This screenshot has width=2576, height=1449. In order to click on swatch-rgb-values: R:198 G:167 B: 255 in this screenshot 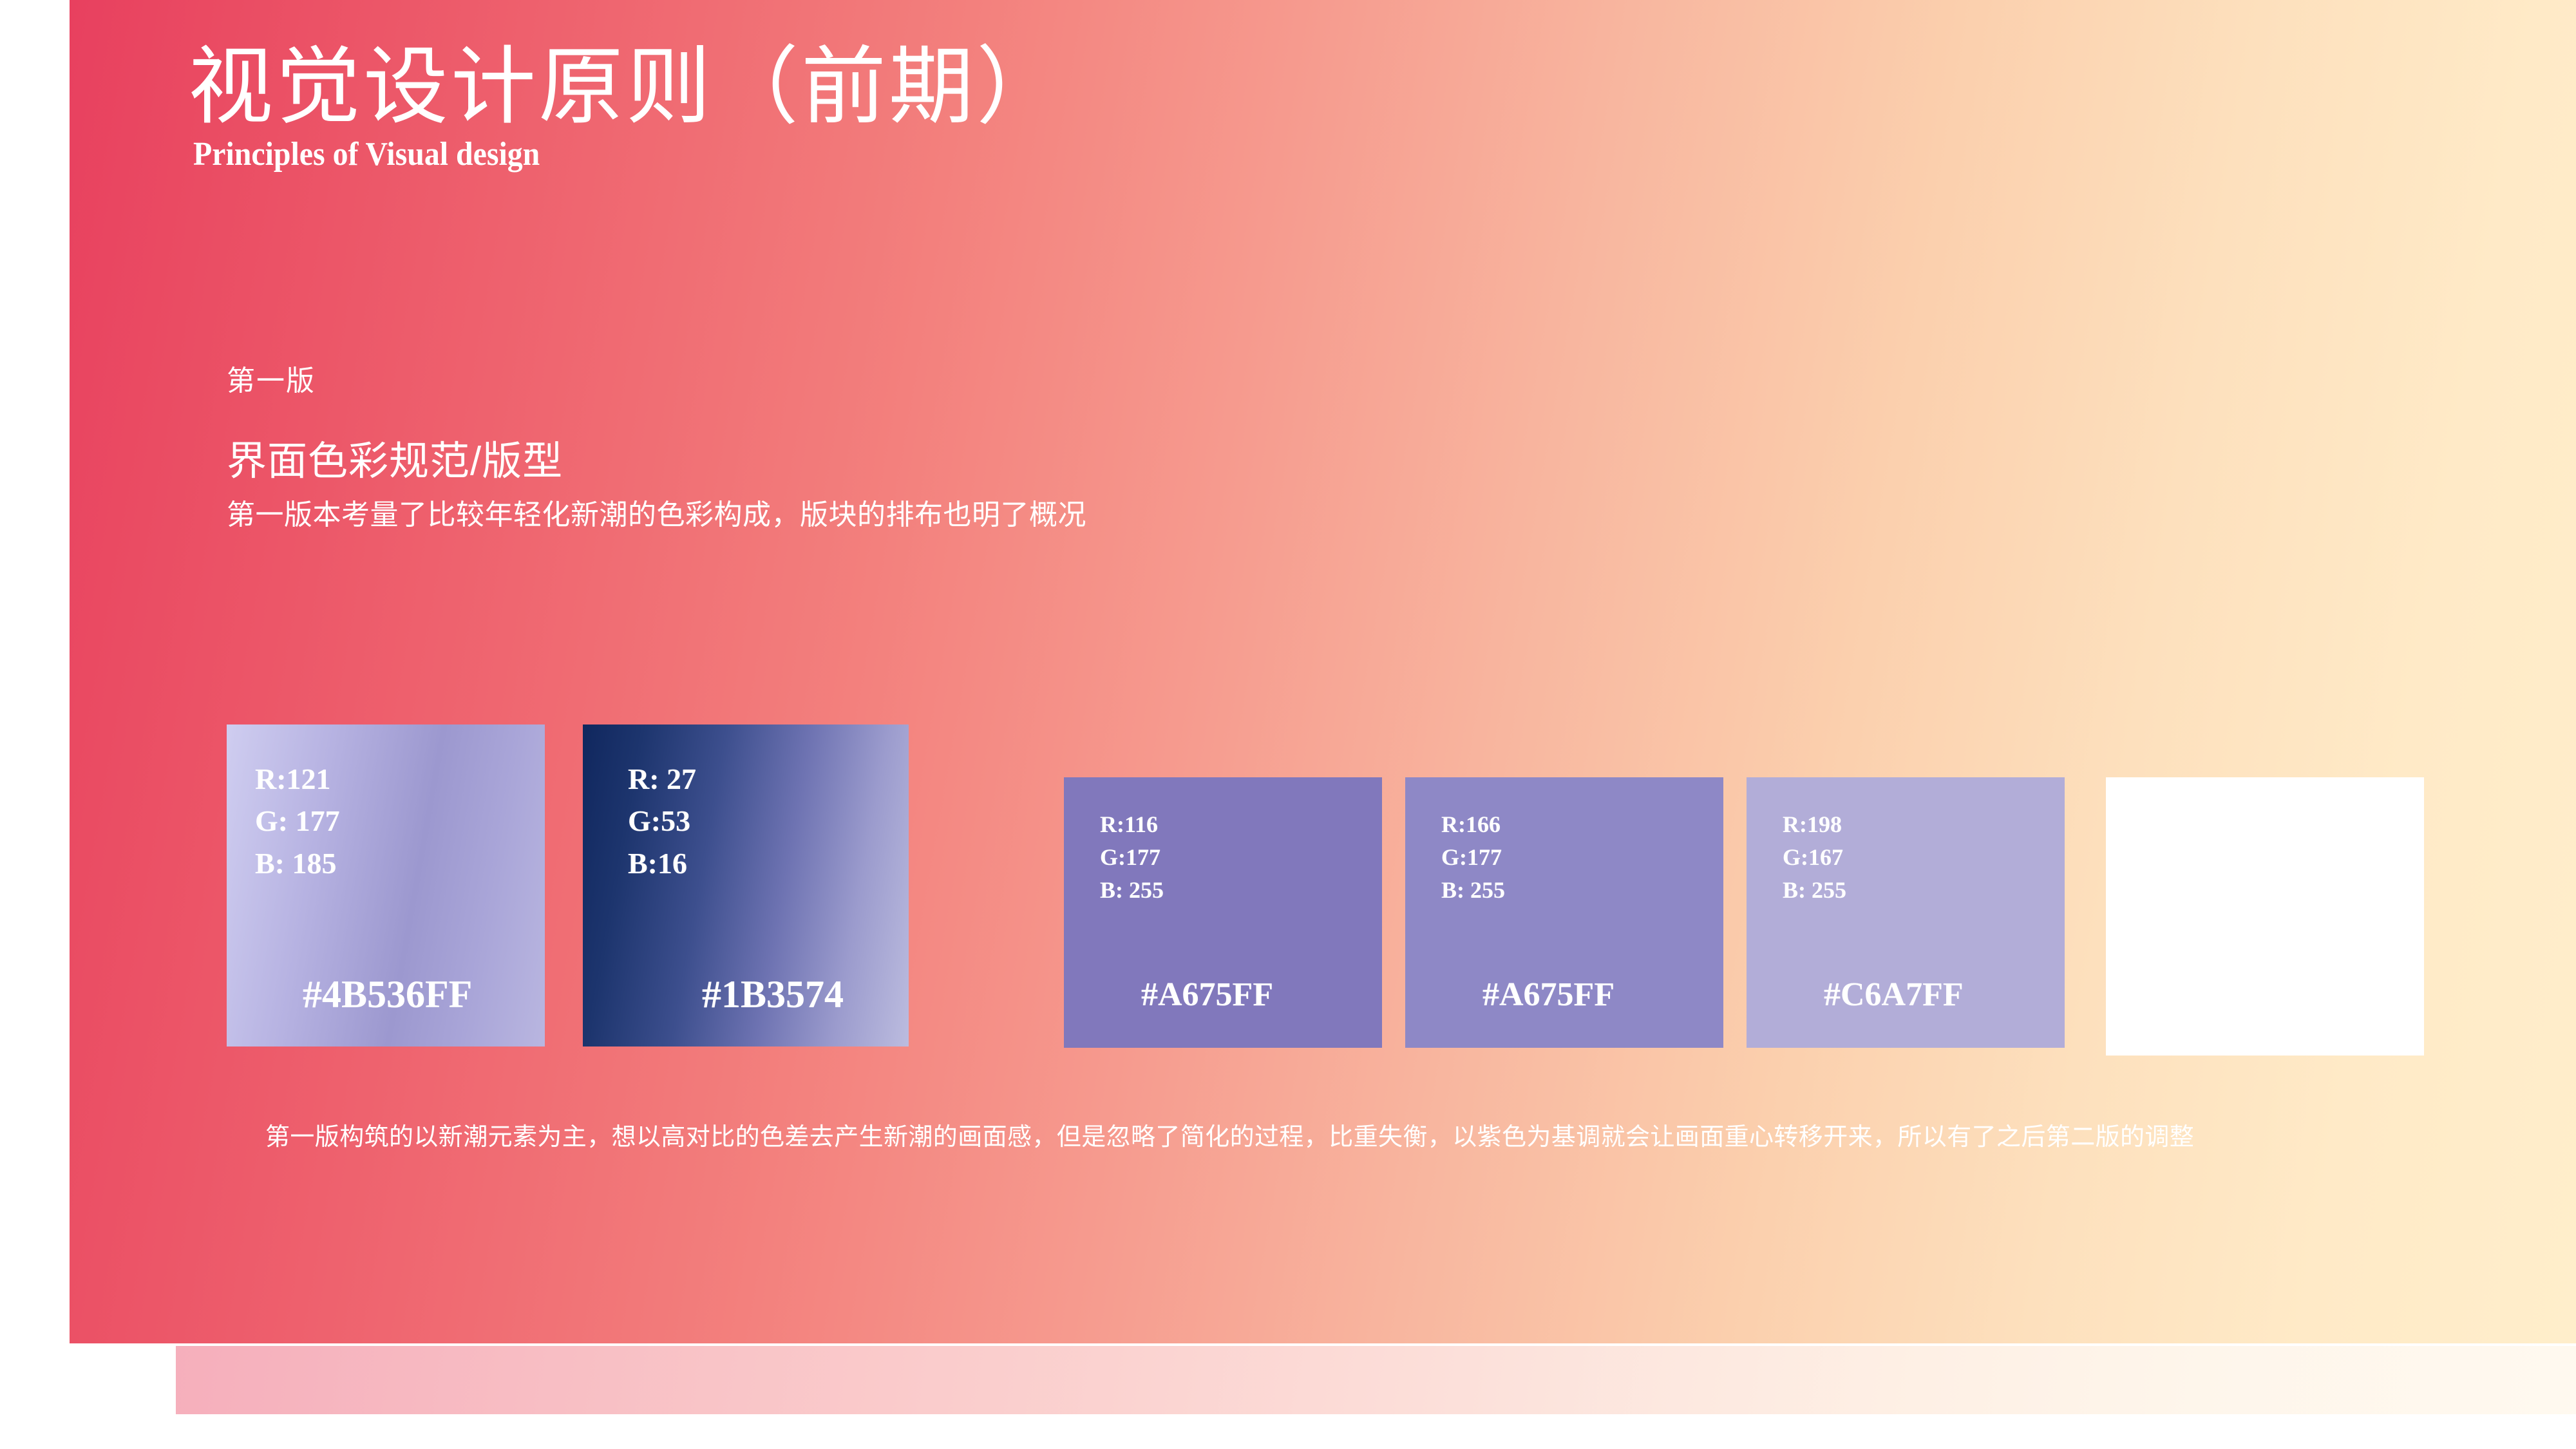, I will do `click(1814, 857)`.